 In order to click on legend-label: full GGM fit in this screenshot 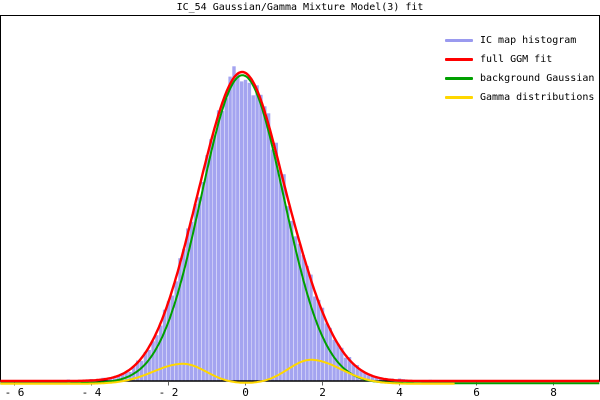, I will do `click(516, 59)`.